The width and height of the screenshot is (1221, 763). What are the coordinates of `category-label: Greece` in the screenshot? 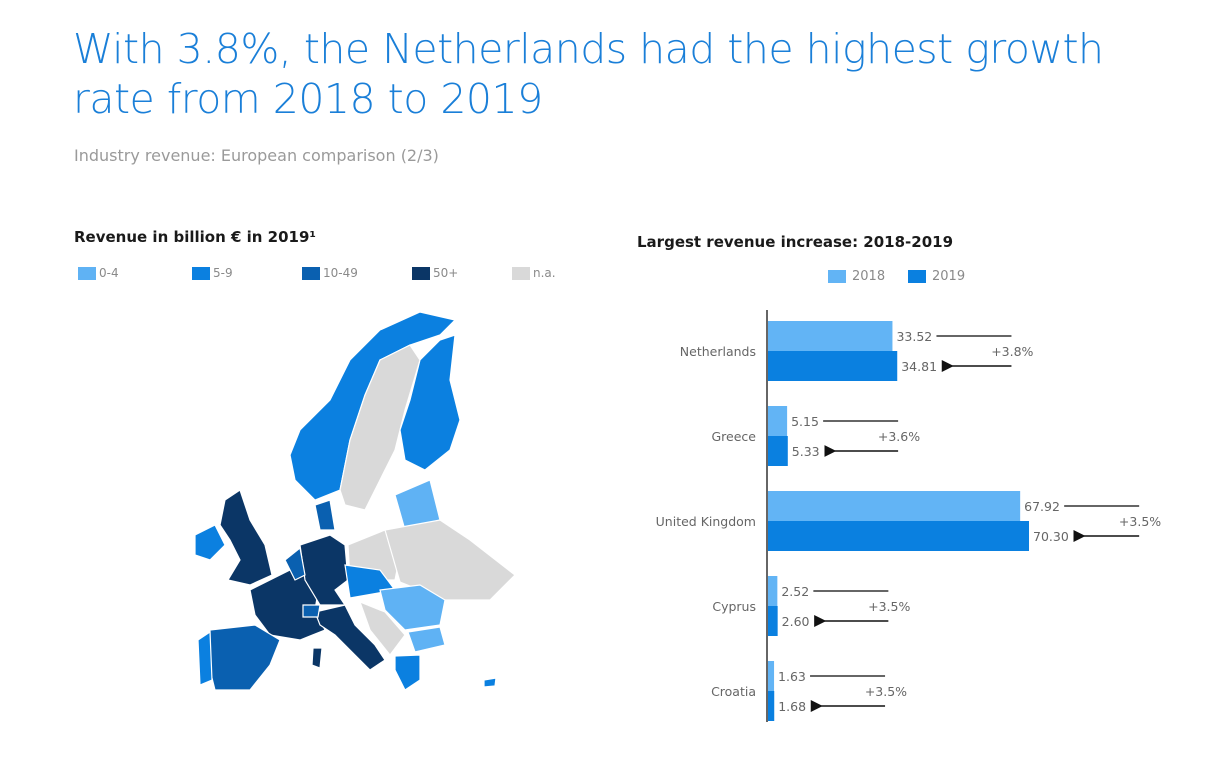 It's located at (734, 436).